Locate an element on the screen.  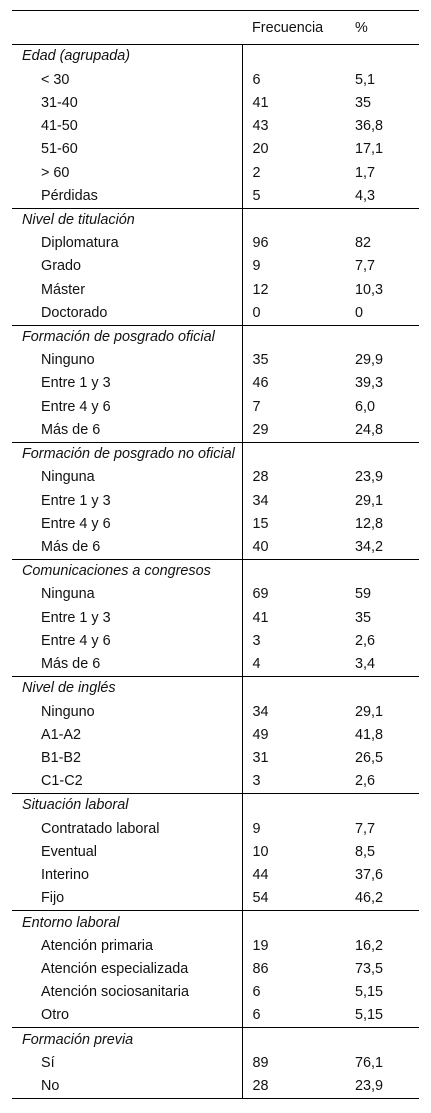
table-row: 41-50 43 36,8 is located at coordinates (215, 126).